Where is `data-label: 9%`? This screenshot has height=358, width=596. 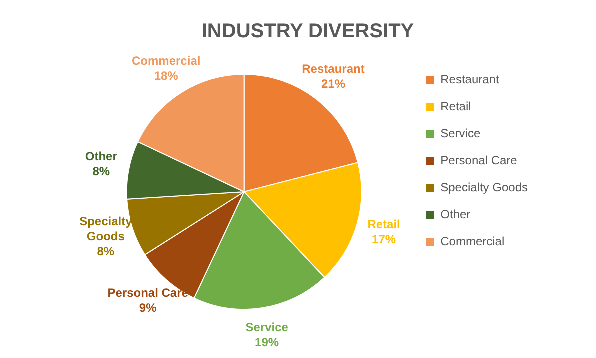
data-label: 9% is located at coordinates (148, 307).